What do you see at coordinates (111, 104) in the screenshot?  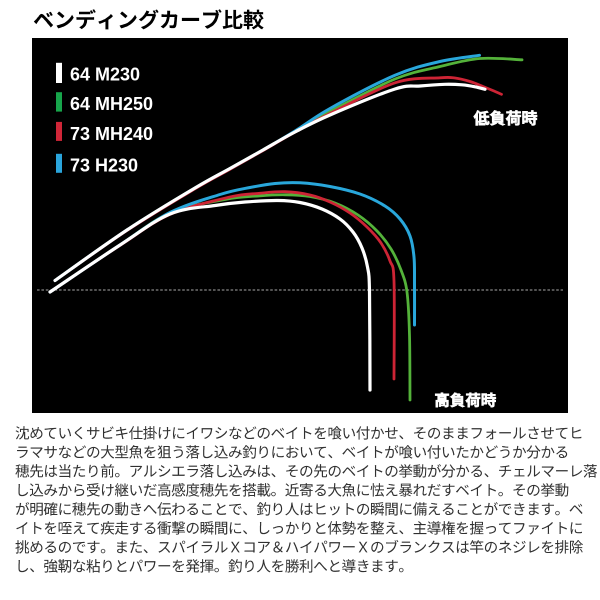 I see `svg-text: 64 MH250` at bounding box center [111, 104].